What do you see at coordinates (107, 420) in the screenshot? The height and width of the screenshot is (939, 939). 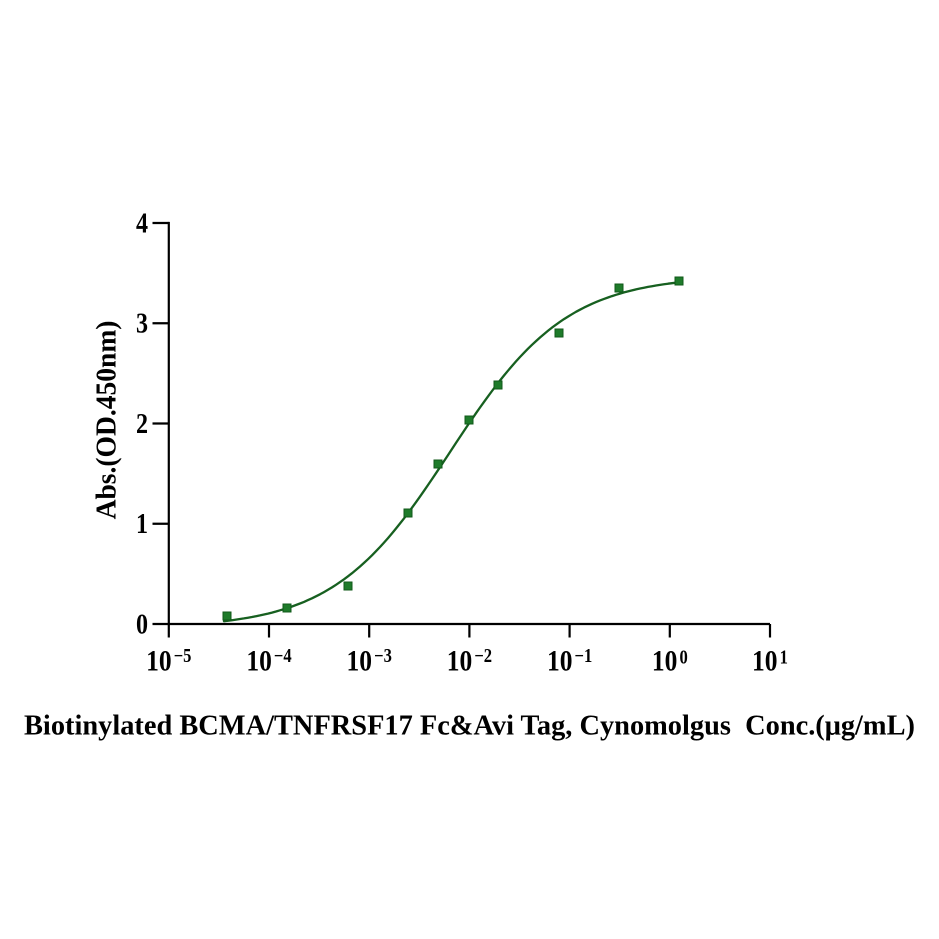 I see `svg-text: Abs.(OD.450nm)` at bounding box center [107, 420].